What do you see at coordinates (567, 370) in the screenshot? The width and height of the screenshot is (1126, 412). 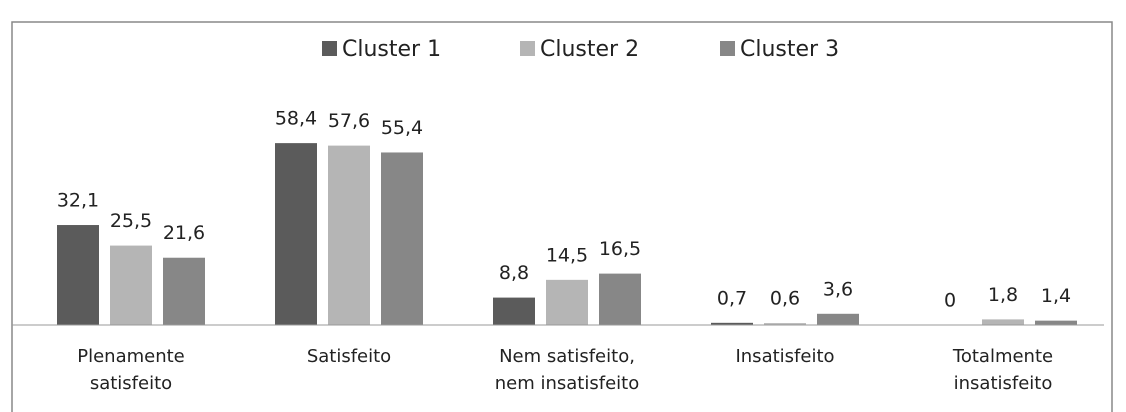 I see `x-tick-label: Nem satisfeito, nem insatisfeito` at bounding box center [567, 370].